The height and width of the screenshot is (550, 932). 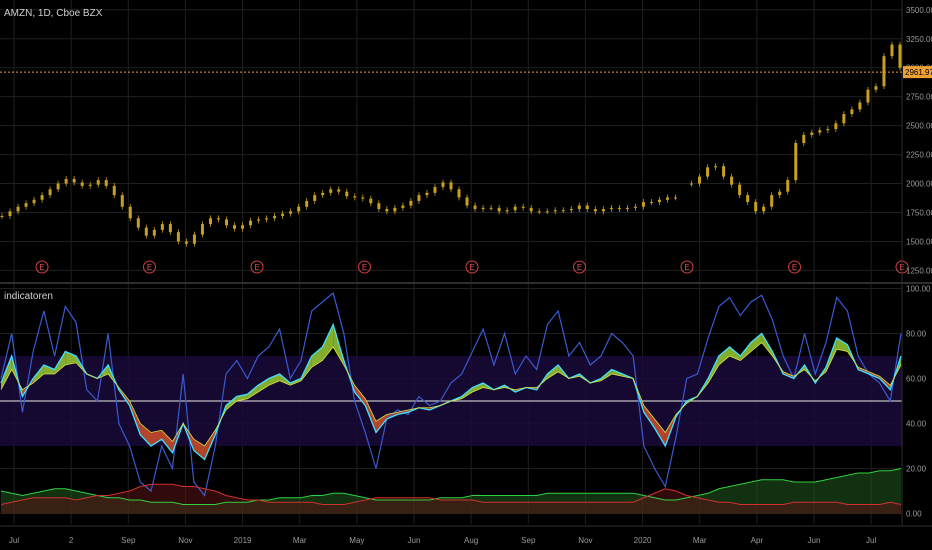 I want to click on earnings-markers: EEEEEEEEE, so click(x=472, y=267).